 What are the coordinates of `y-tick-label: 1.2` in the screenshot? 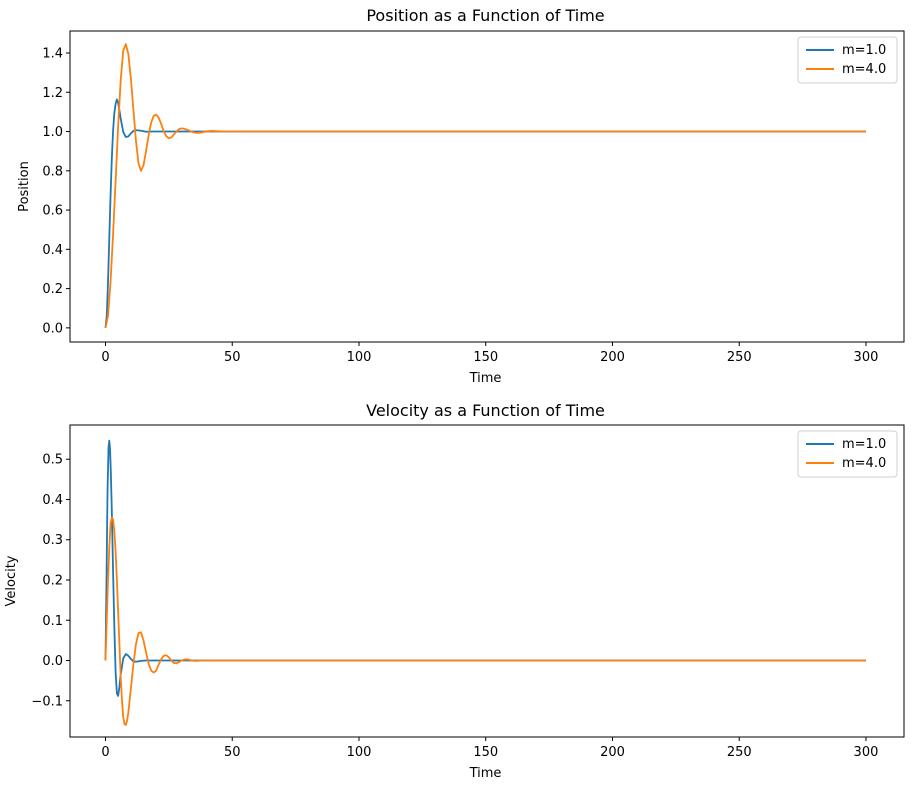 It's located at (52, 93).